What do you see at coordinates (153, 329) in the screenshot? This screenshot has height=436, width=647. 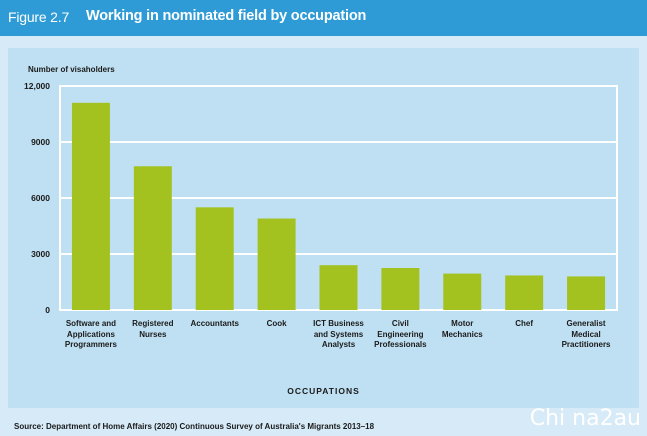 I see `x-tick-label: Registered Nurses` at bounding box center [153, 329].